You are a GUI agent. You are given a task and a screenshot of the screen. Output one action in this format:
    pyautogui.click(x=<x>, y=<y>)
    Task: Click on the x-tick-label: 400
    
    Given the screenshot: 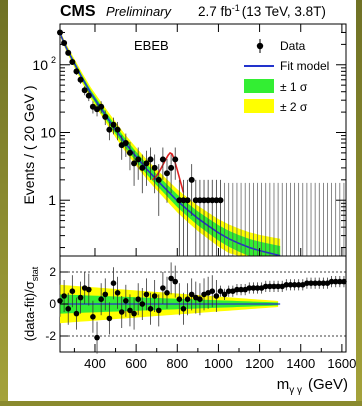 What is the action you would take?
    pyautogui.click(x=95, y=363)
    